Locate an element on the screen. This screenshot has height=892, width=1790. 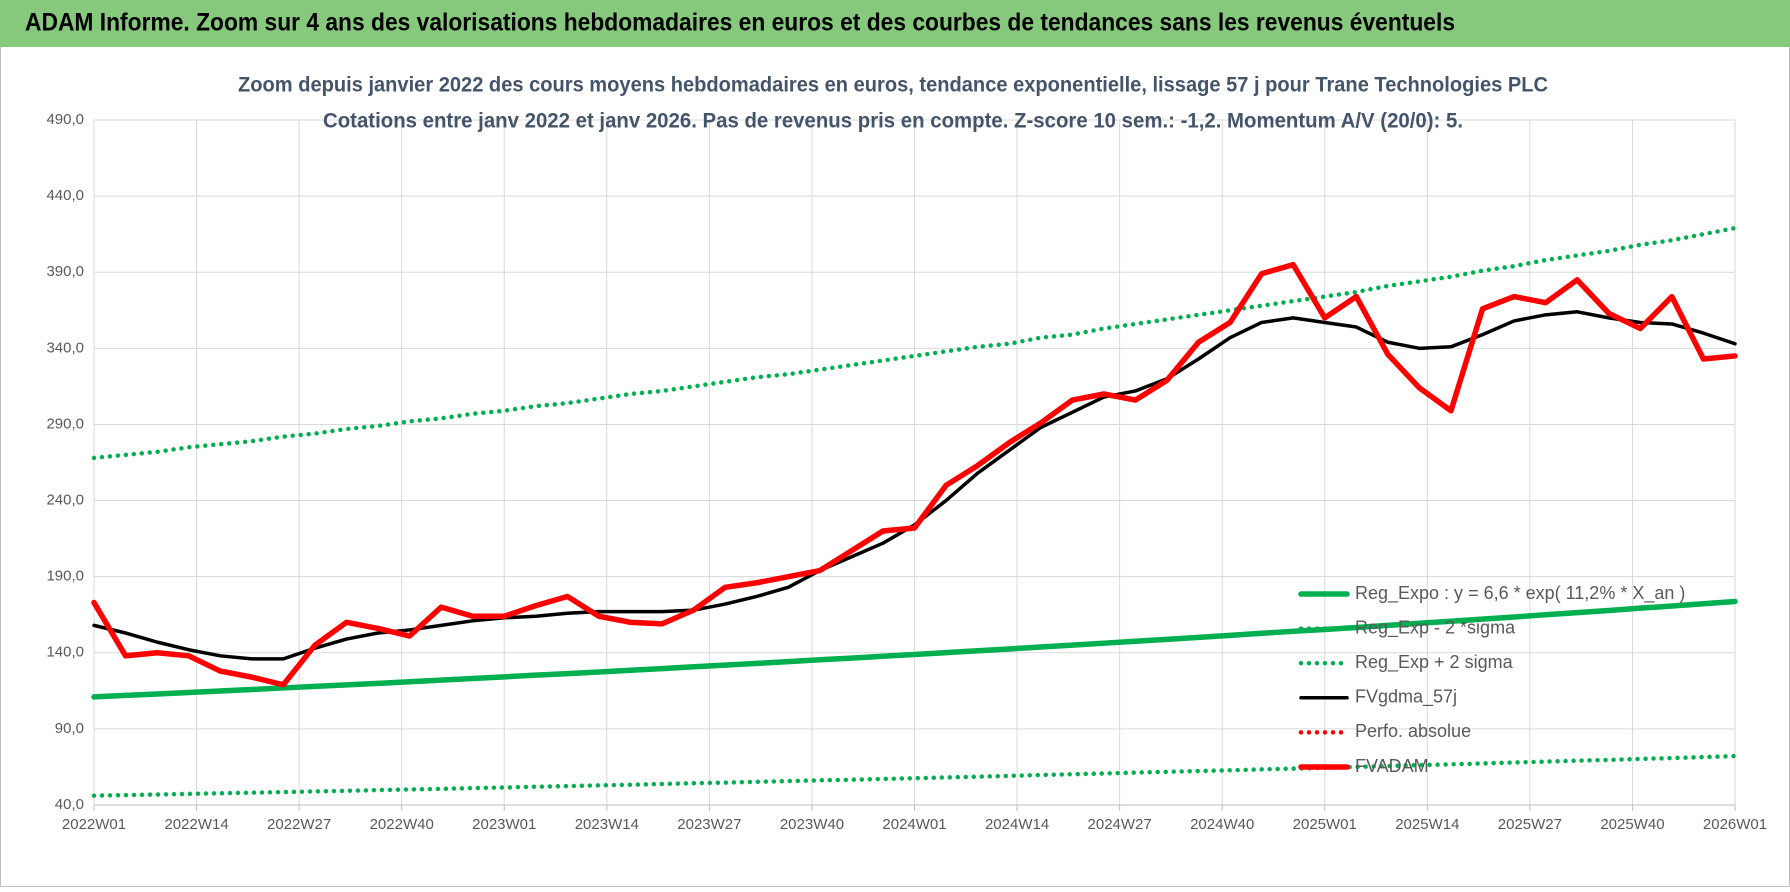
y-tick-label: 90,0 is located at coordinates (69, 728).